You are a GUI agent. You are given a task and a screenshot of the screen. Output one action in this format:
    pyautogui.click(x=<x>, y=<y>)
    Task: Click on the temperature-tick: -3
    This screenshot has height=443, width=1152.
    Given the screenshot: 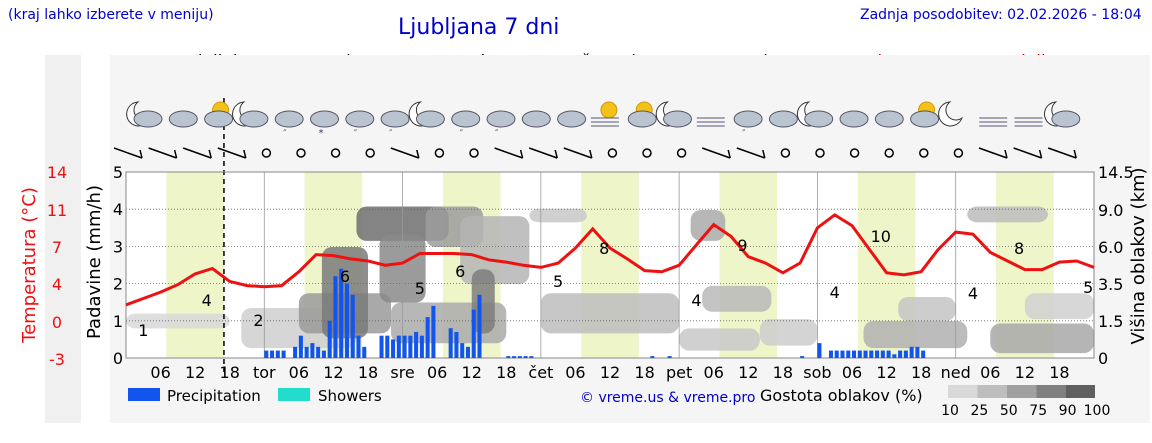 What is the action you would take?
    pyautogui.click(x=57, y=359)
    